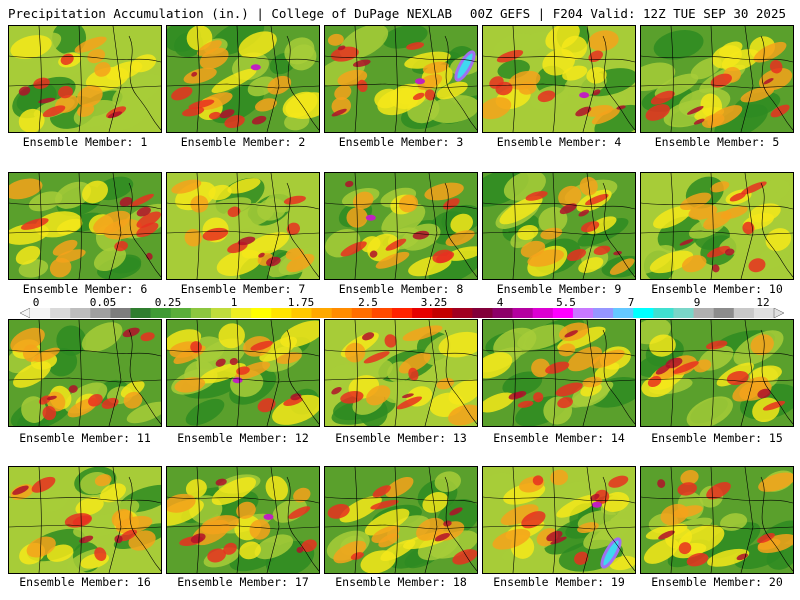 The width and height of the screenshot is (800, 600). Describe the element at coordinates (559, 438) in the screenshot. I see `ensemble-member-label-14: Ensemble Member: 14` at that location.